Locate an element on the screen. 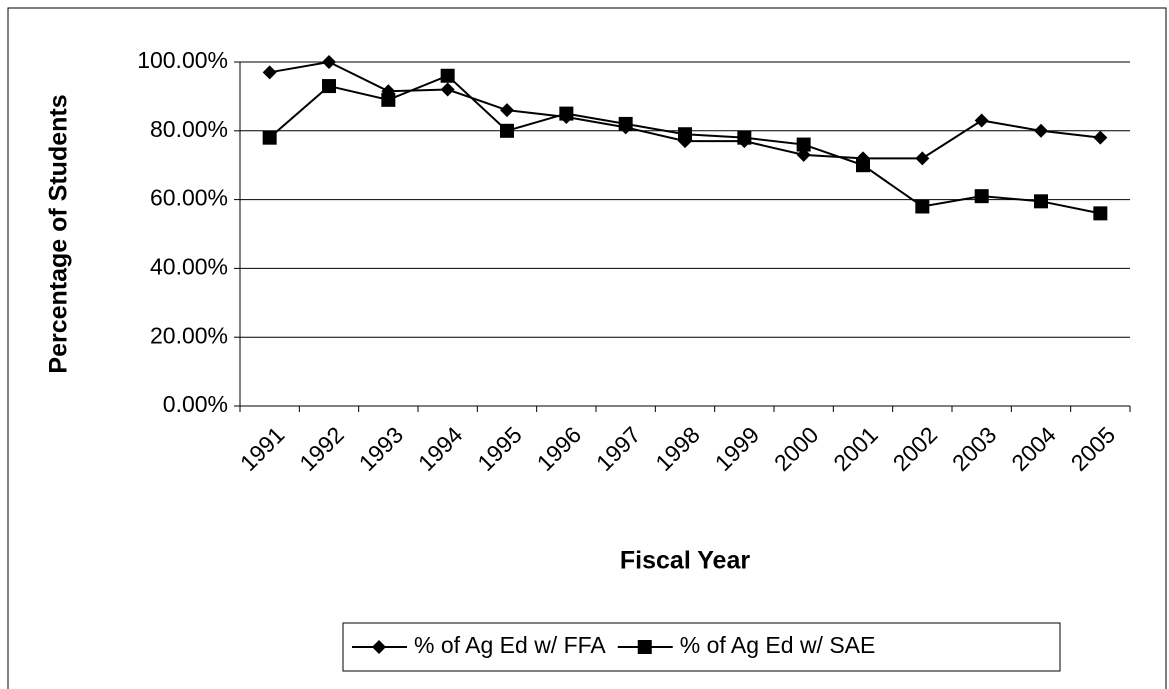 This screenshot has height=689, width=1169. x-tick-label: 1996 is located at coordinates (559, 448).